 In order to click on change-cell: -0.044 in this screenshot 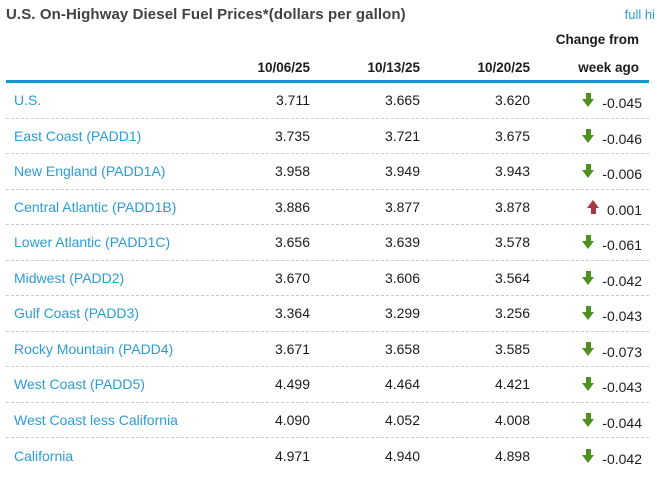, I will do `click(593, 420)`.